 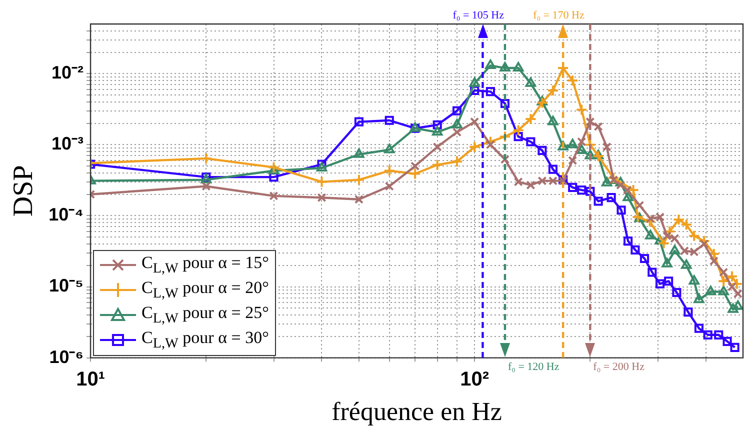 I want to click on ref-line-label: f₀ = 170 Hz, so click(x=558, y=15).